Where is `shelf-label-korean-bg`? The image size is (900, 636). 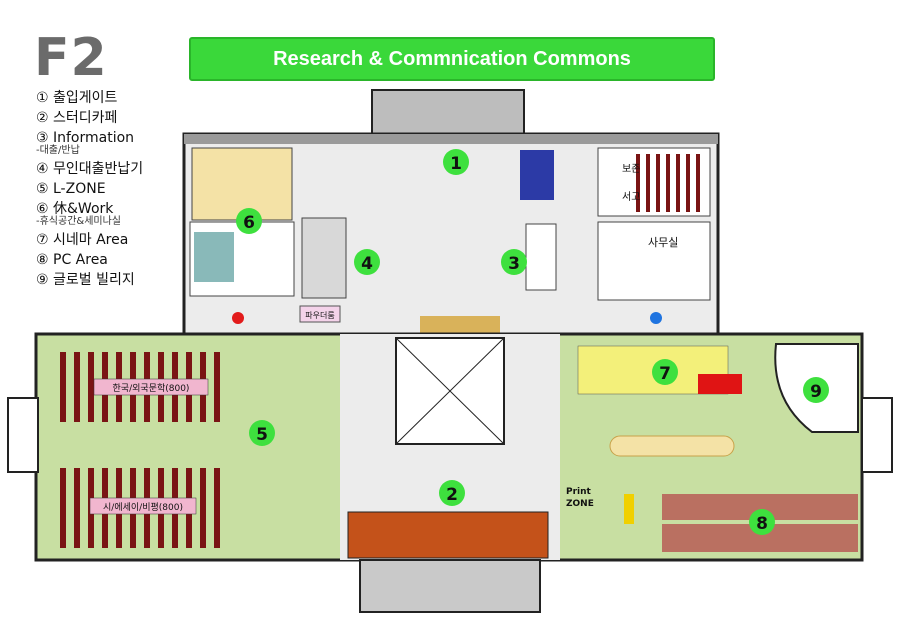
shelf-label-korean-bg is located at coordinates (151, 387).